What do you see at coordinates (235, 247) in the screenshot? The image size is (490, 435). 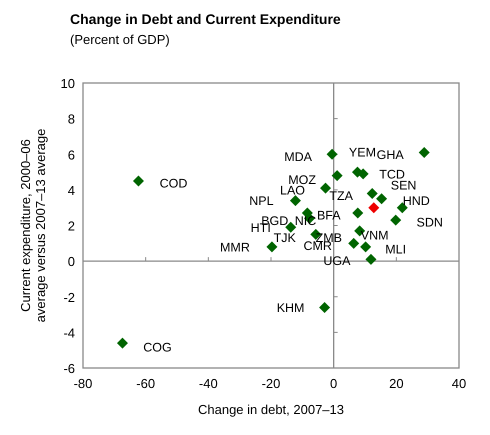 I see `annotation: MMR` at bounding box center [235, 247].